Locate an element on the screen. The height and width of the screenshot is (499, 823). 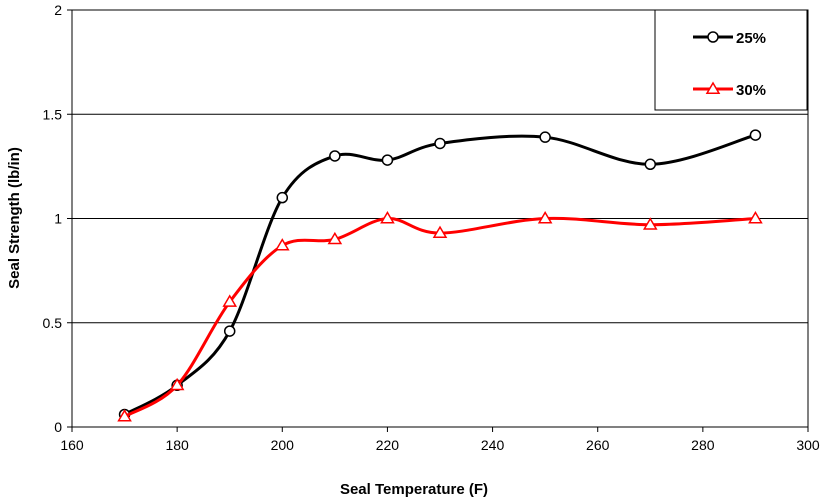
y-tick-label: 1.5 is located at coordinates (53, 114).